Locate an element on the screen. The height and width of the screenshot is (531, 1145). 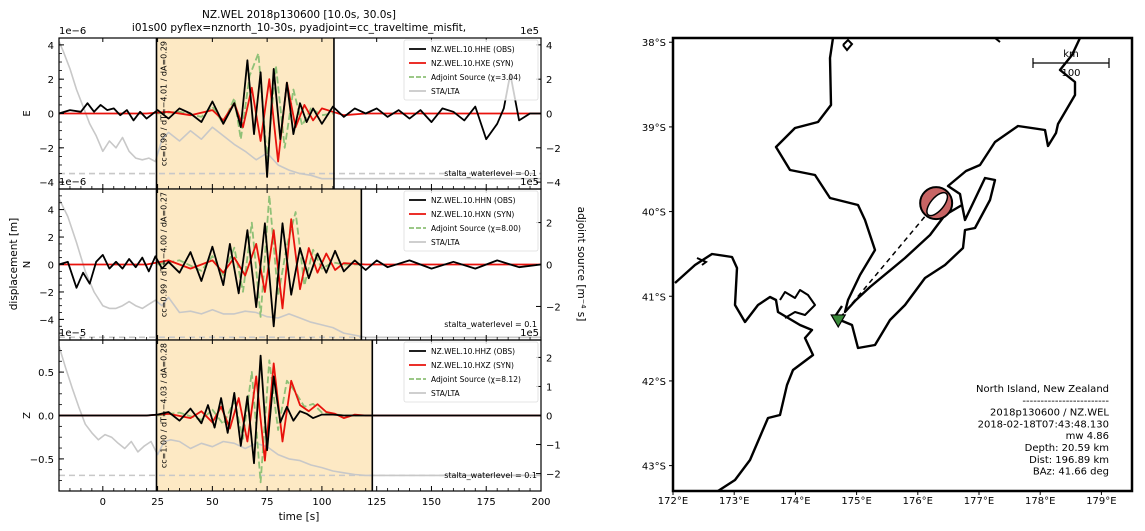
coastline-sounds is located at coordinates (797, 304).